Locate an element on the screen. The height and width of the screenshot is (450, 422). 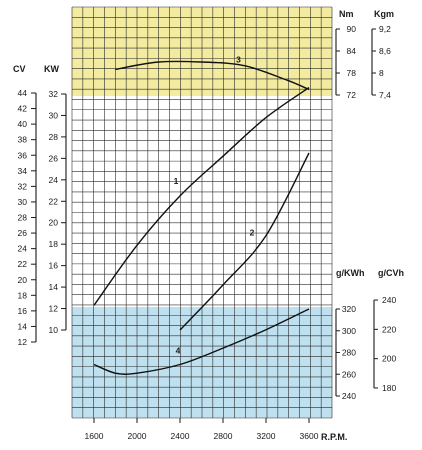
kw-tick-label: 18 is located at coordinates (54, 244).